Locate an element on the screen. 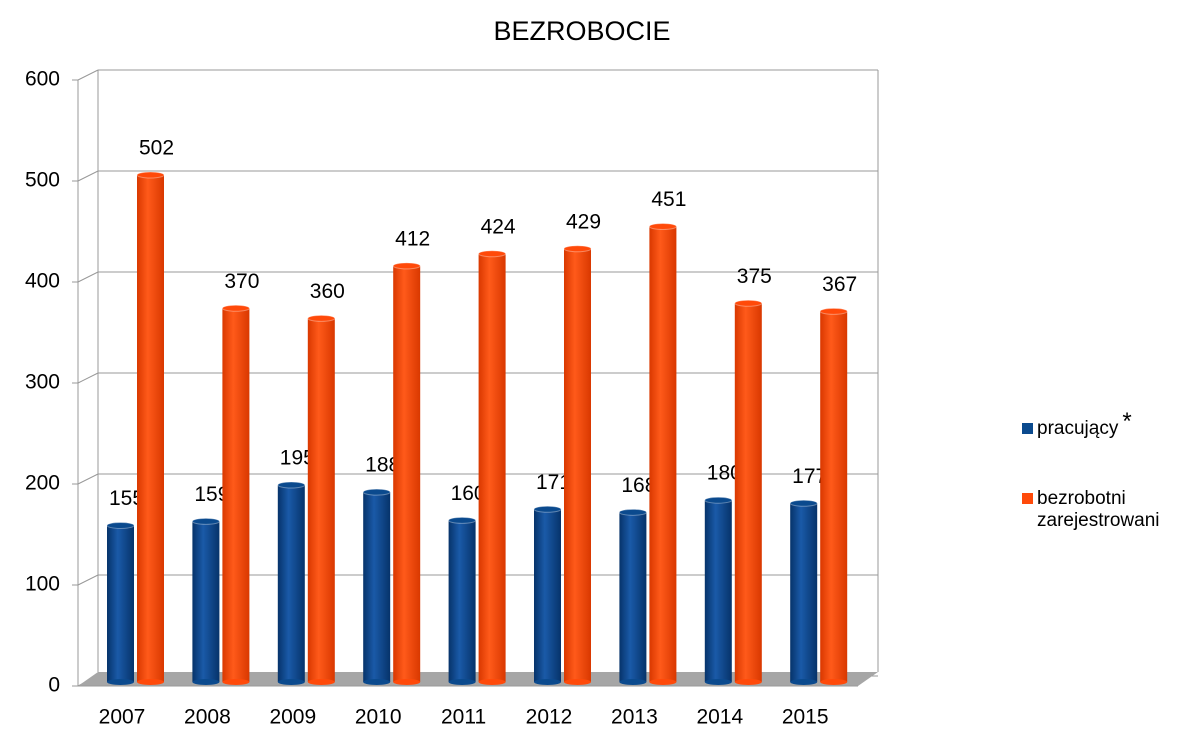 The width and height of the screenshot is (1200, 734). data-label: 155 is located at coordinates (126, 498).